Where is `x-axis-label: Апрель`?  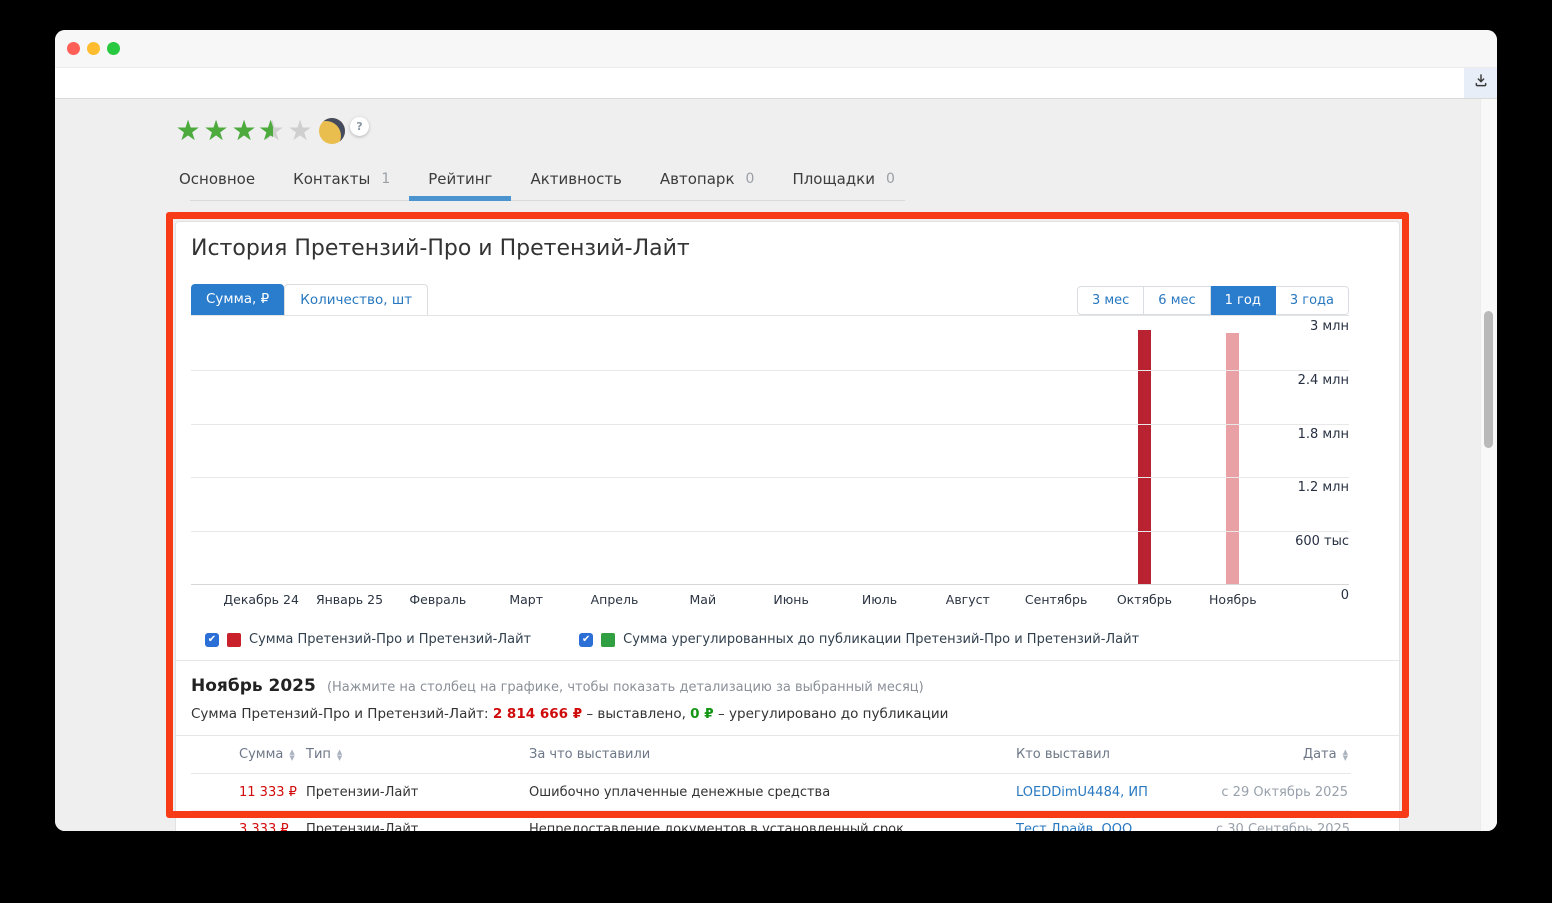
x-axis-label: Апрель is located at coordinates (614, 599).